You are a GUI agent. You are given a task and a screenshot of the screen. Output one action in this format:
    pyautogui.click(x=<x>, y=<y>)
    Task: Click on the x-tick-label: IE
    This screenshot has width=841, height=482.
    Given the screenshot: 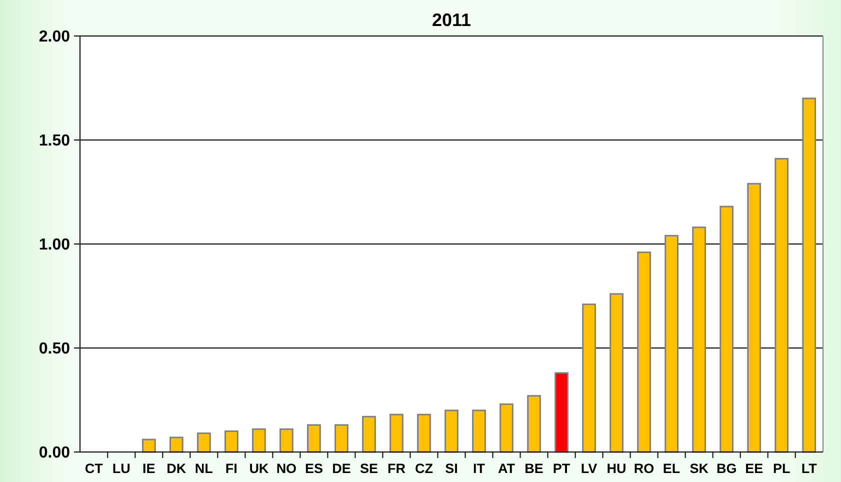 What is the action you would take?
    pyautogui.click(x=149, y=468)
    